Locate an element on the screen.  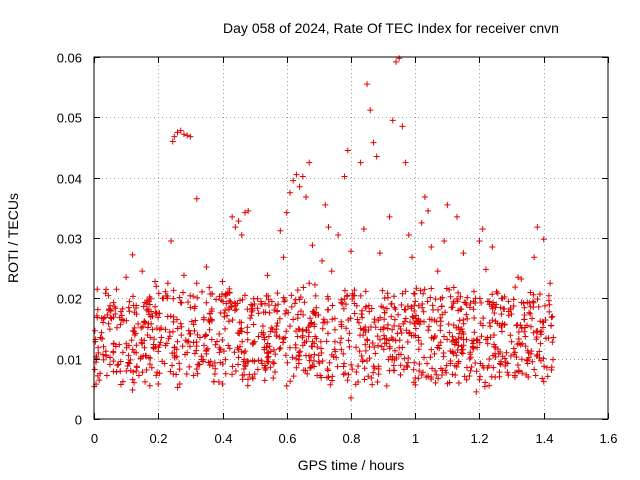
y-tick-label: 0.01 is located at coordinates (69, 360).